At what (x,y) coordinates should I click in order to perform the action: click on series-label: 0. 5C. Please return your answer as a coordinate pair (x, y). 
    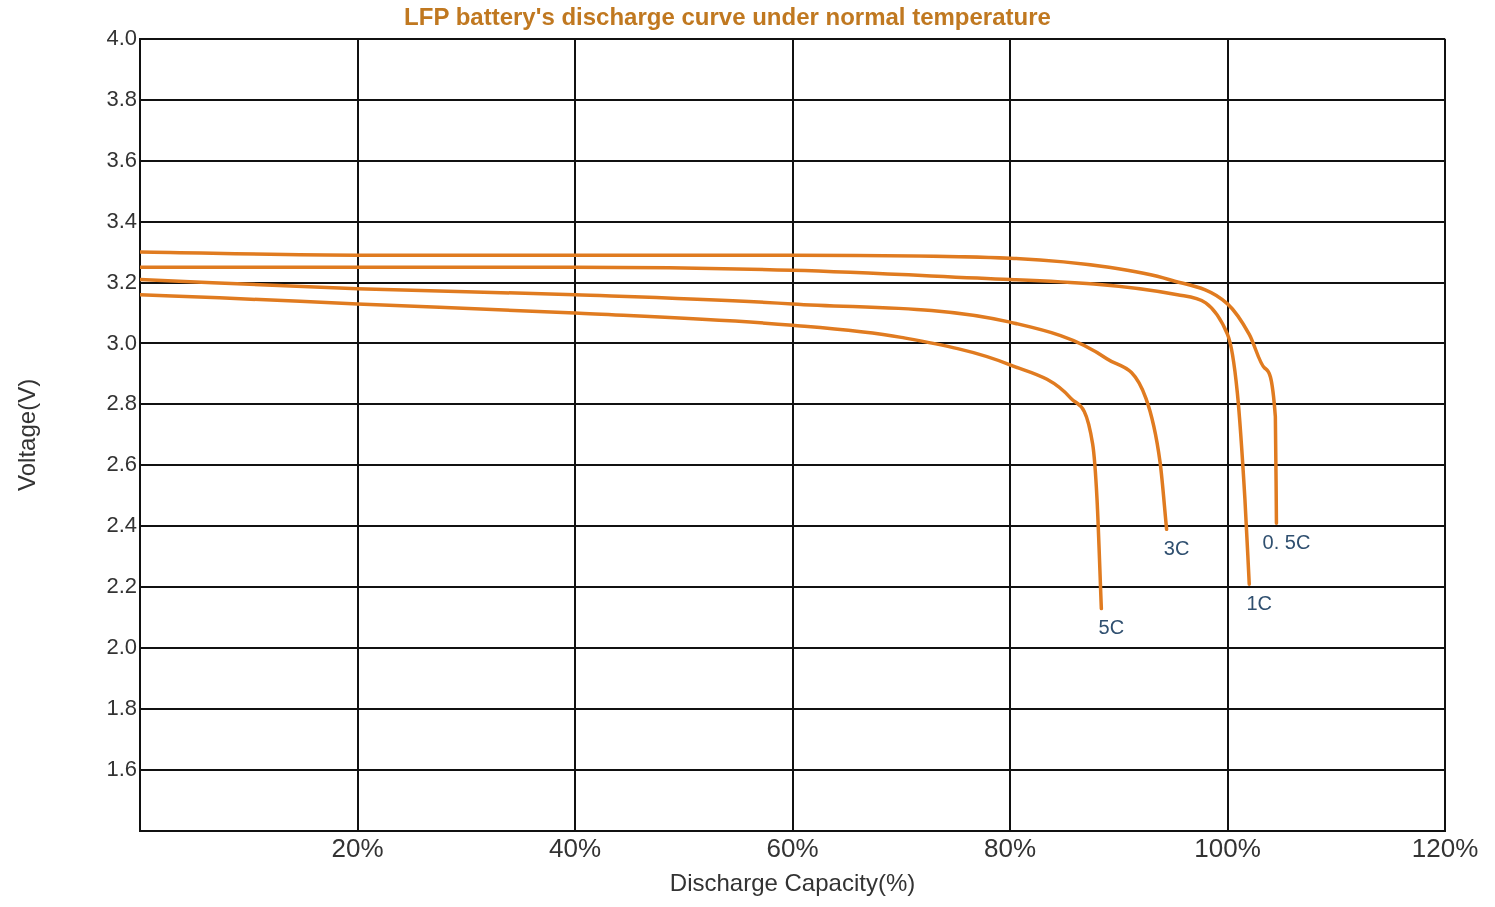
    Looking at the image, I should click on (1286, 541).